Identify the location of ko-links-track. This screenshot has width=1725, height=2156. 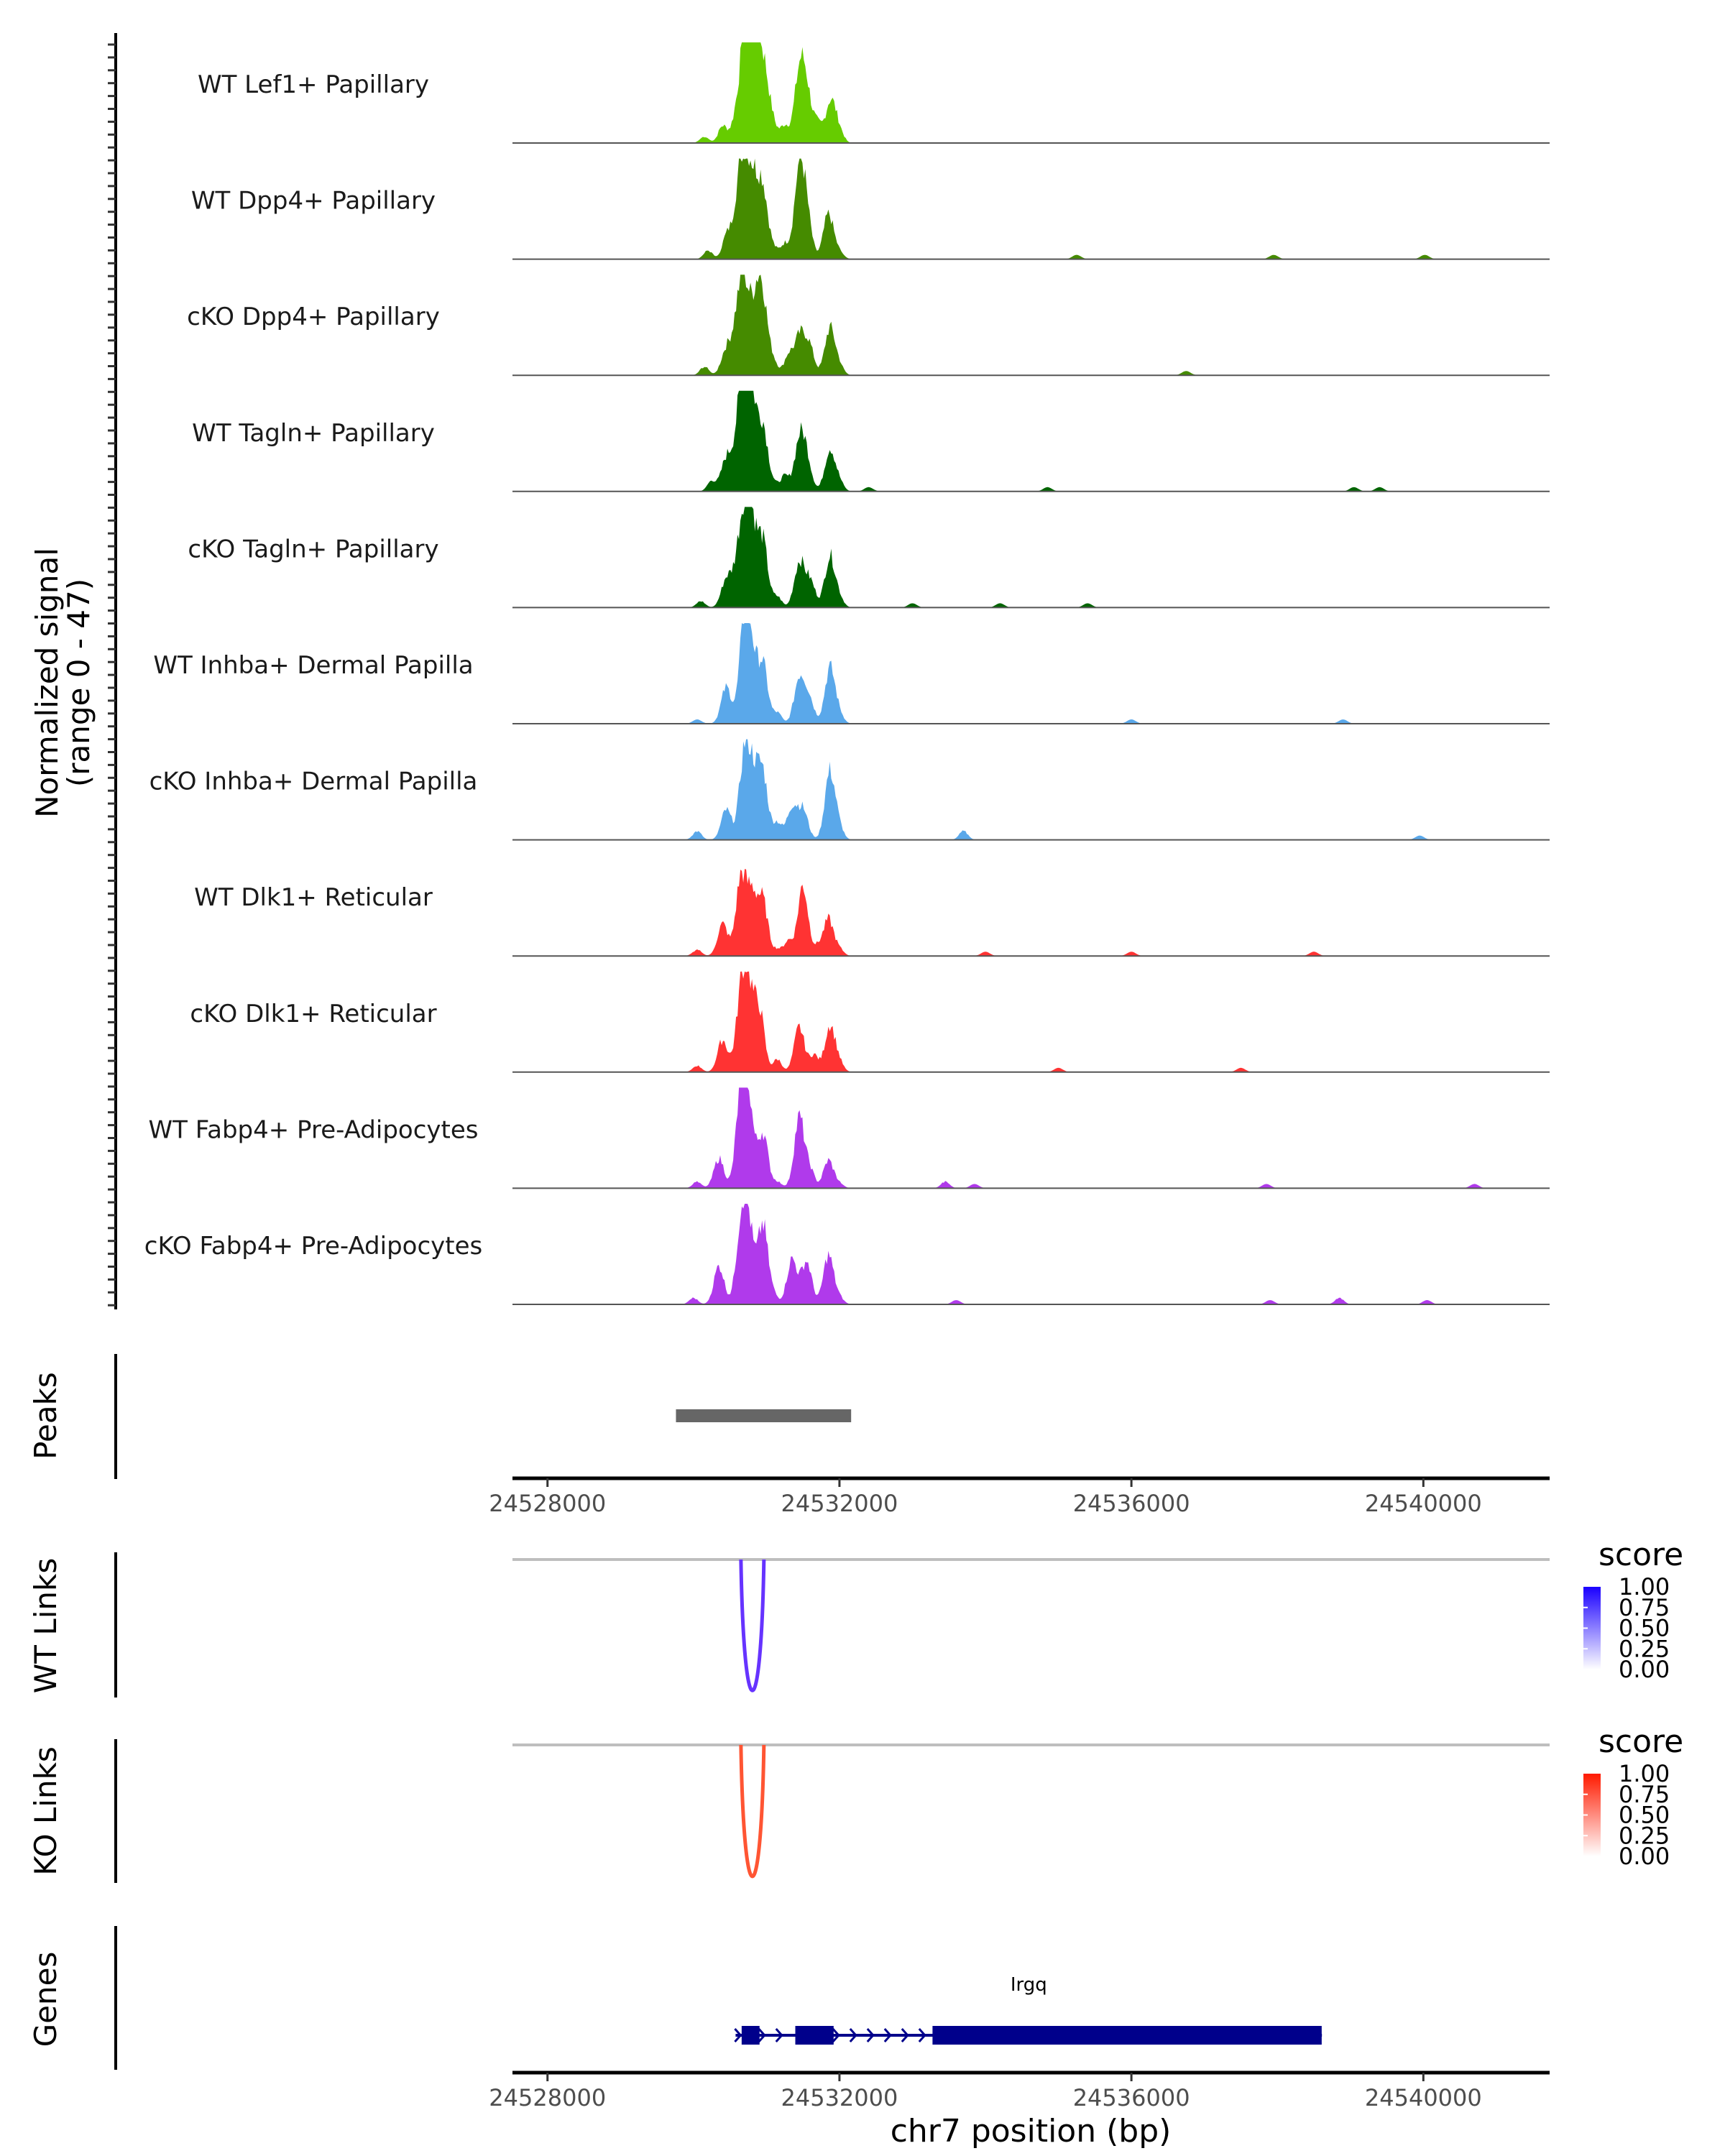
(1031, 1811).